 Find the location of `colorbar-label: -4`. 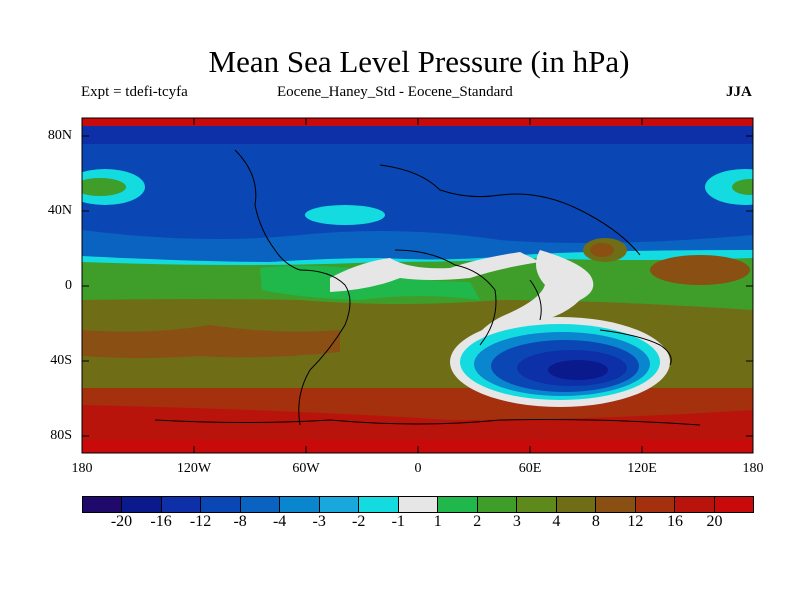

colorbar-label: -4 is located at coordinates (279, 521).